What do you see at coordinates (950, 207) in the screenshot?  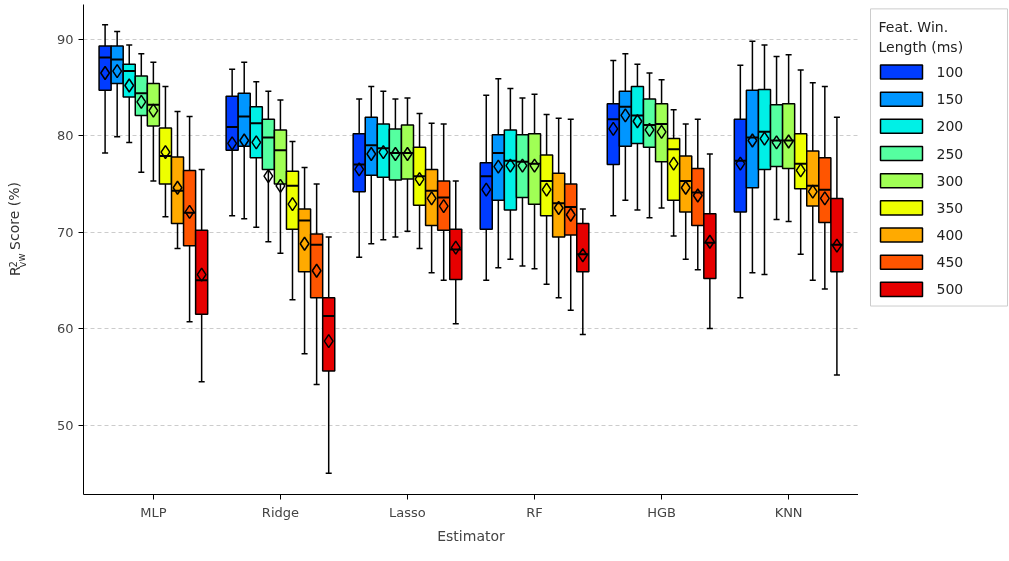 I see `legend-label: 350` at bounding box center [950, 207].